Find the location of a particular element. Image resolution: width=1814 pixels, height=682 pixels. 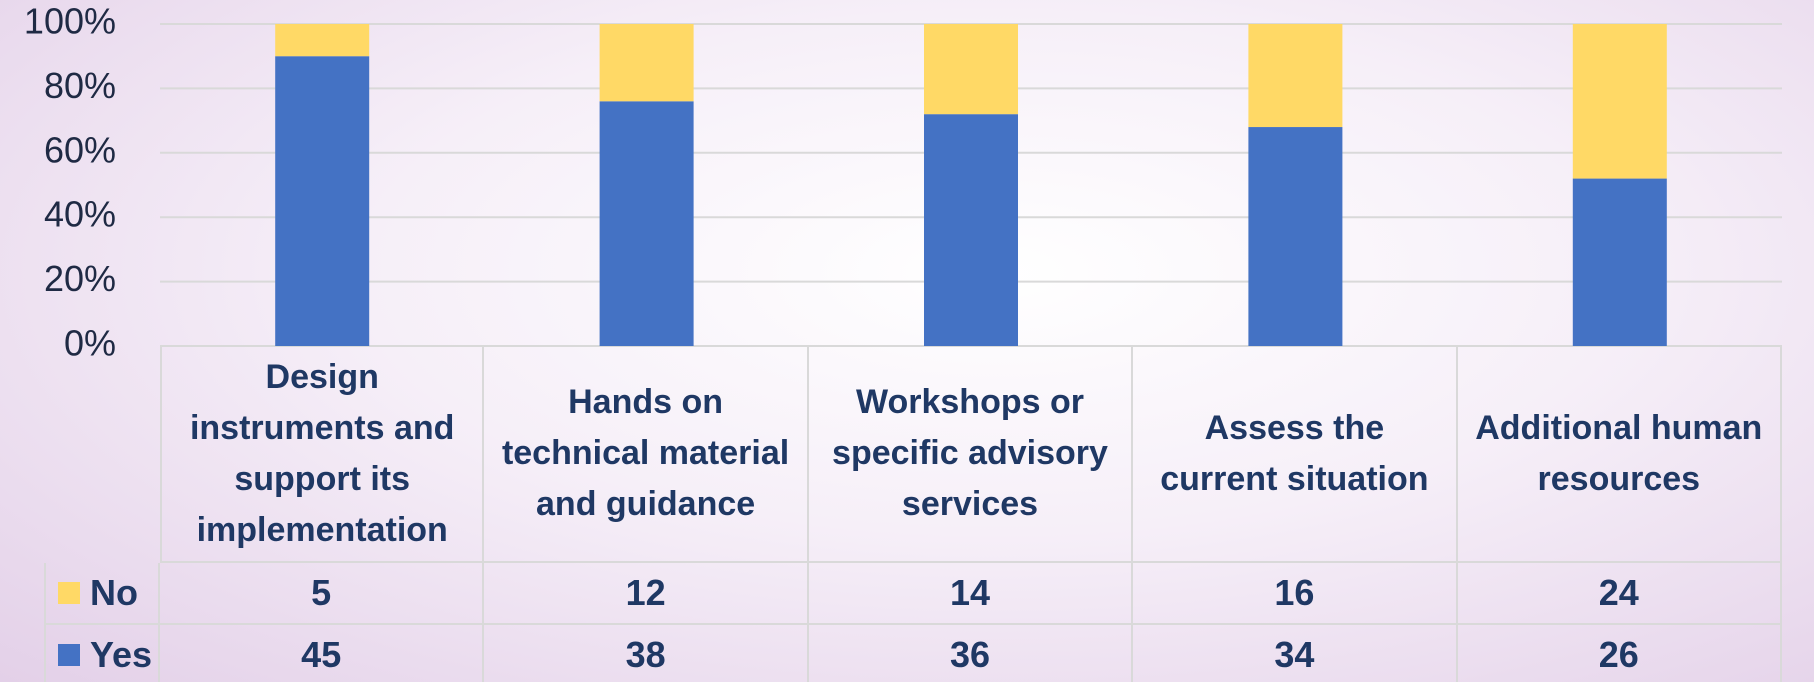

y-tick-label: 100% is located at coordinates (70, 21).